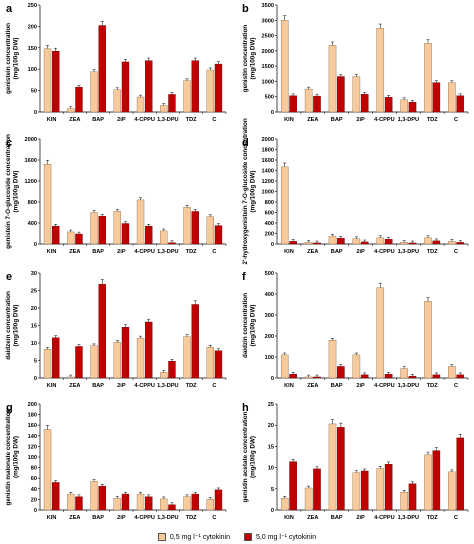 This screenshot has width=474, height=544. I want to click on panel-letter: b, so click(245, 9).